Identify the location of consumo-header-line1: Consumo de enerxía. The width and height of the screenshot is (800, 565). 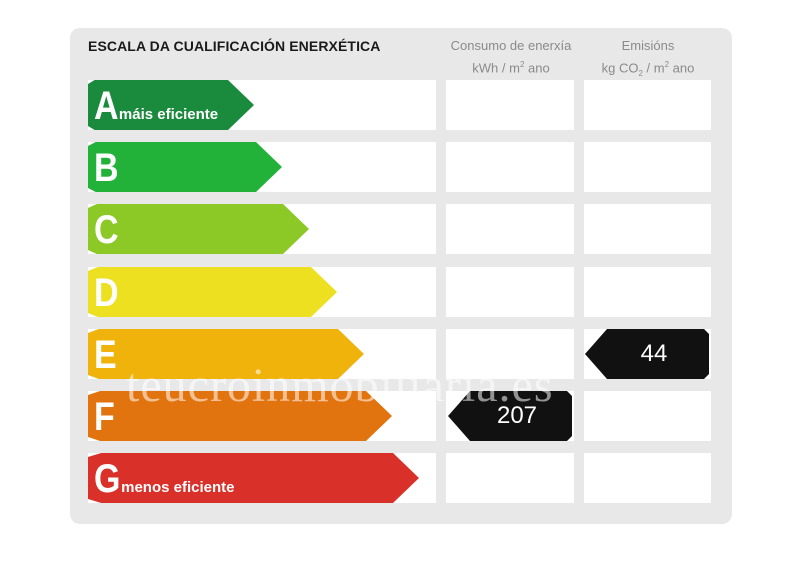
(511, 45).